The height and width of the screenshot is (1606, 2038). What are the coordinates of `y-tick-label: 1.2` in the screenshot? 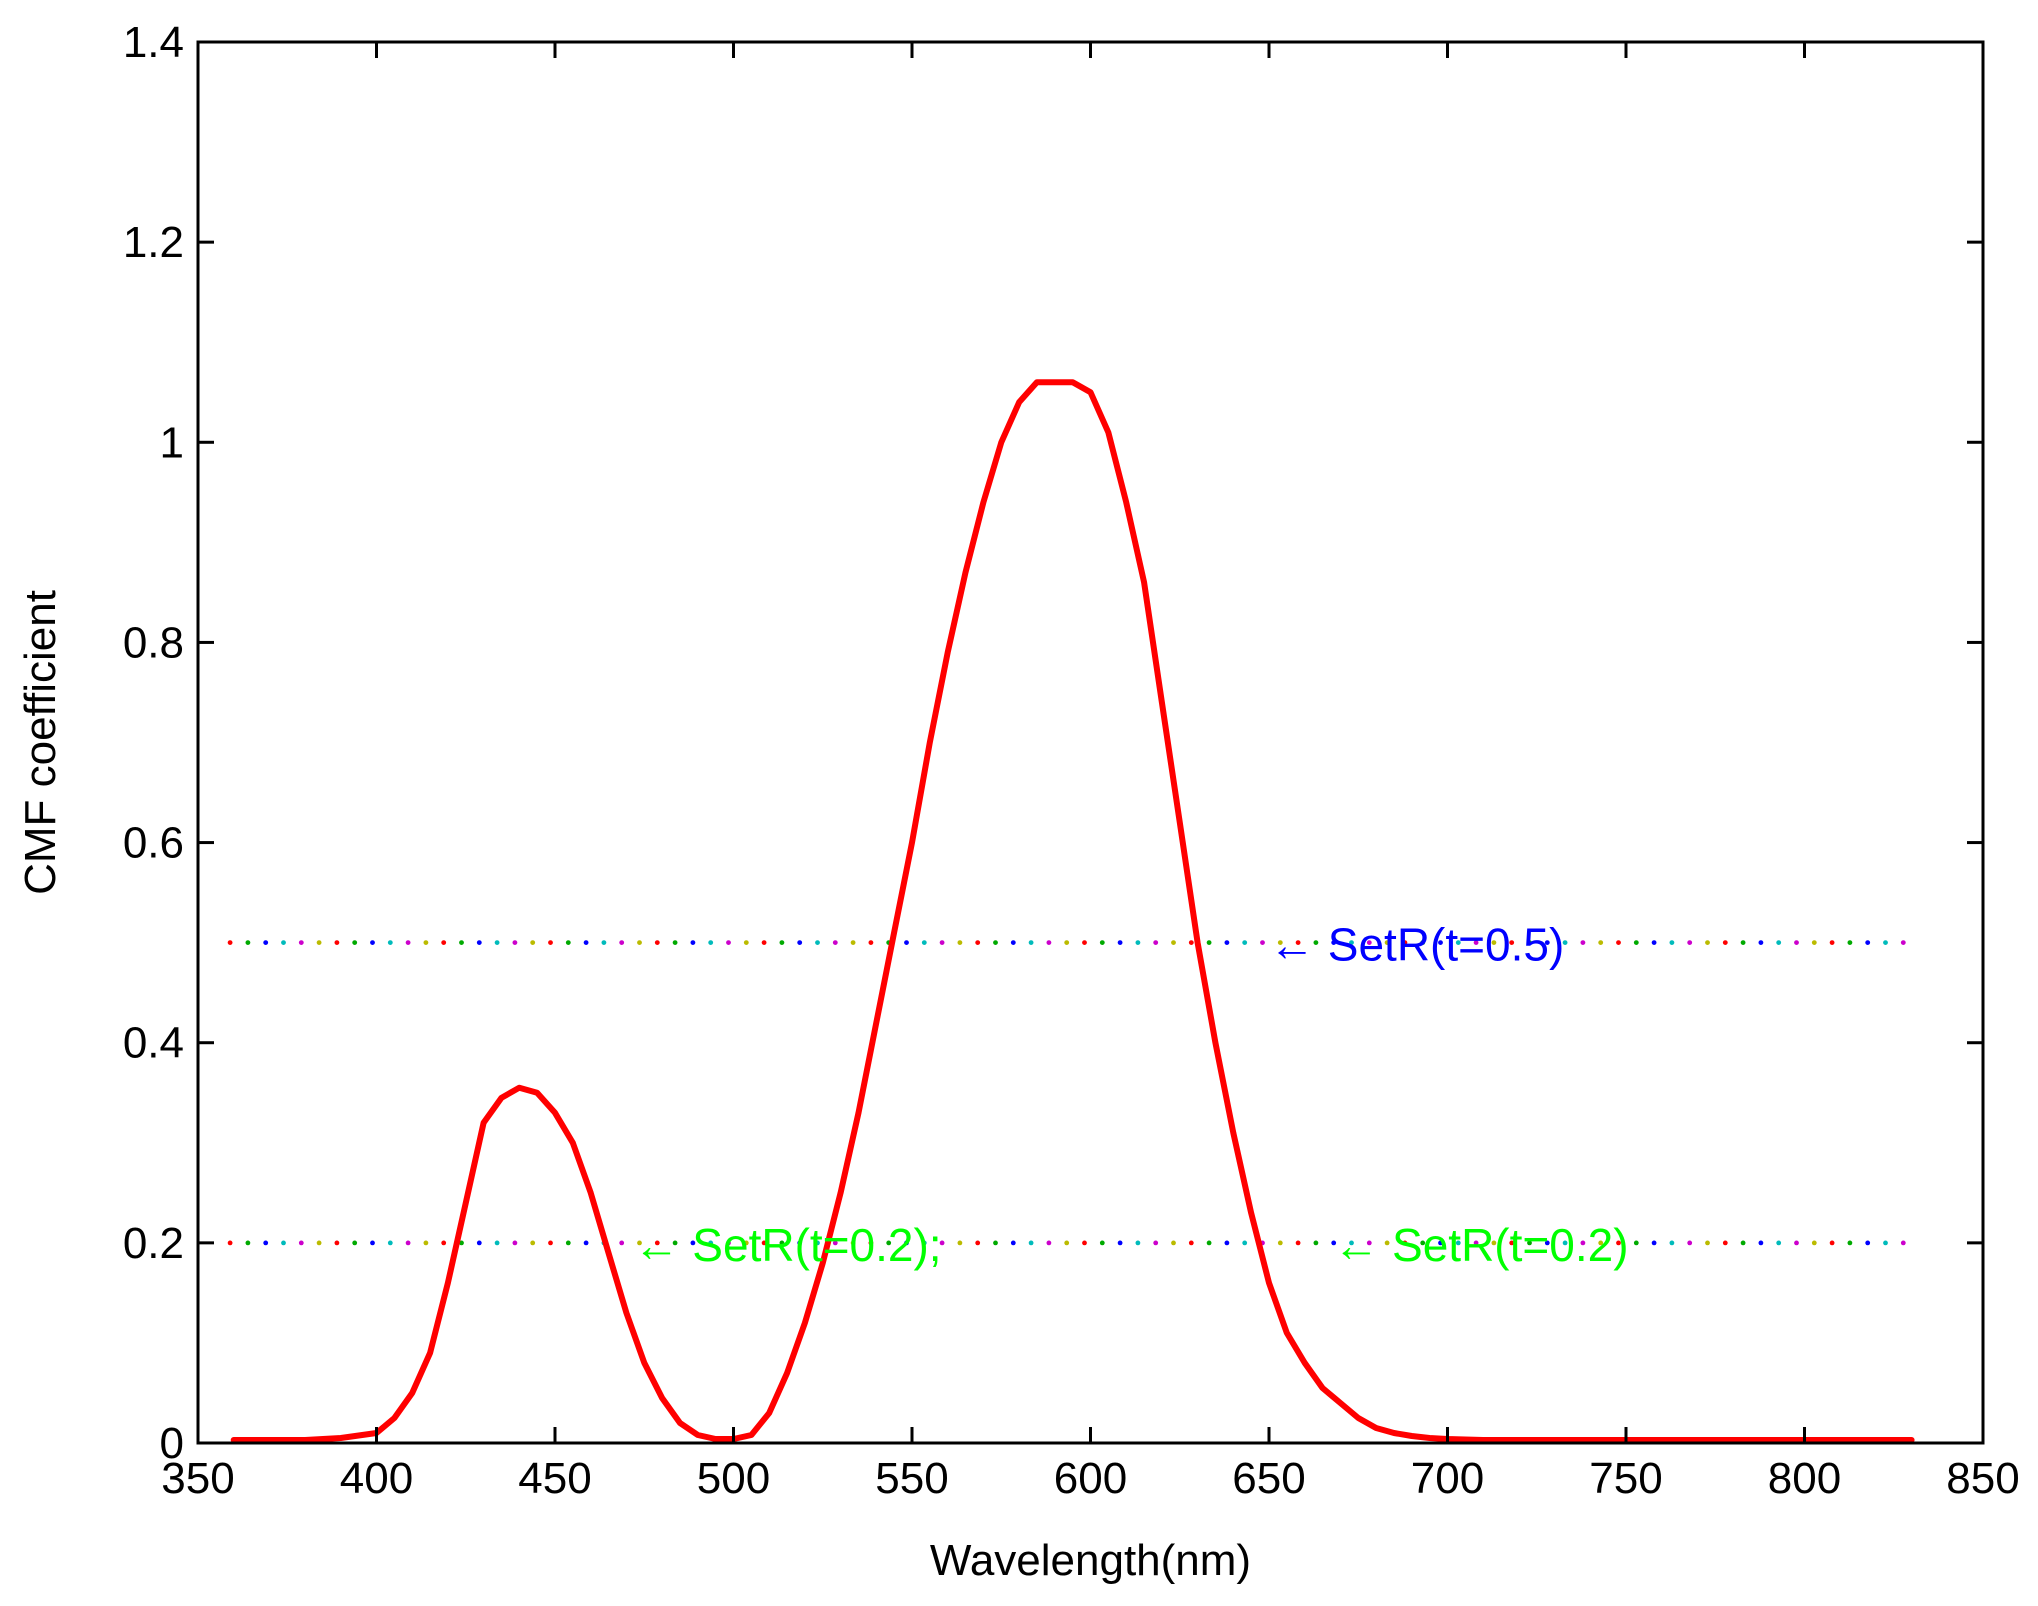 It's located at (153, 242).